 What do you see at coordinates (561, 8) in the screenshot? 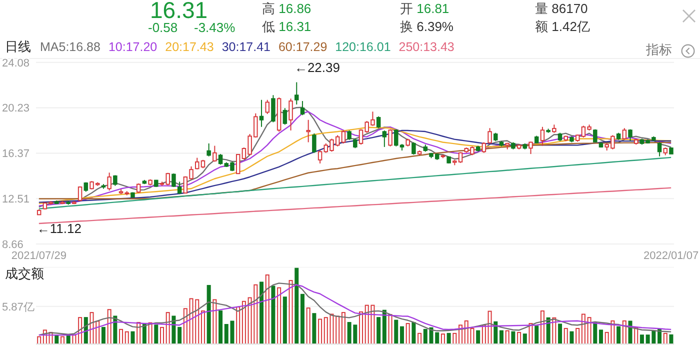
I see `text: 量 86170` at bounding box center [561, 8].